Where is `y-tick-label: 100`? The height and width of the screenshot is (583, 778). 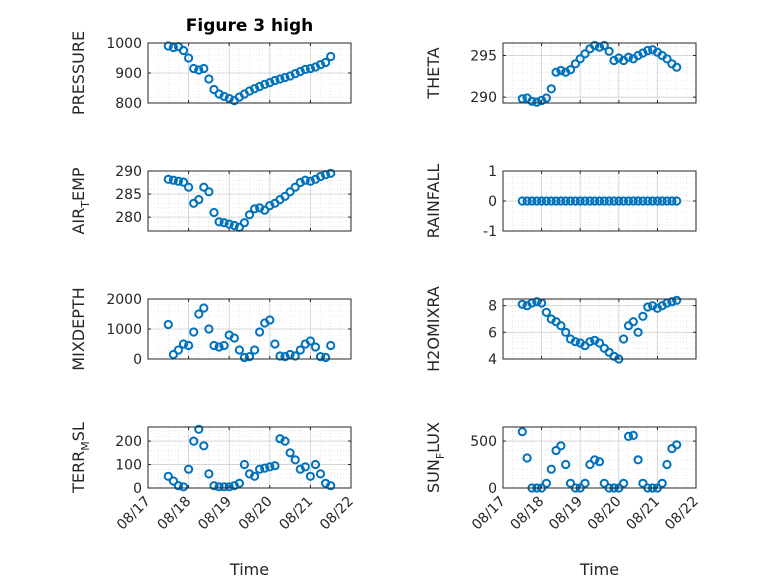 y-tick-label: 100 is located at coordinates (128, 466).